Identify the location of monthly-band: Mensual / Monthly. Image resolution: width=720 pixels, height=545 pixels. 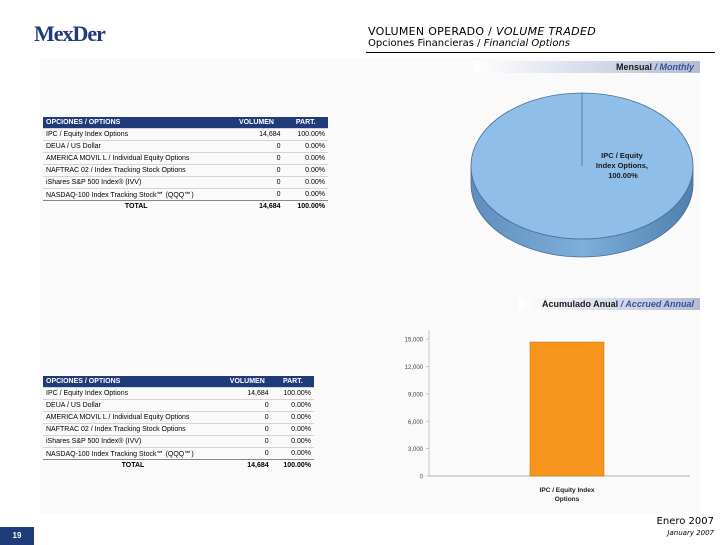
(587, 67).